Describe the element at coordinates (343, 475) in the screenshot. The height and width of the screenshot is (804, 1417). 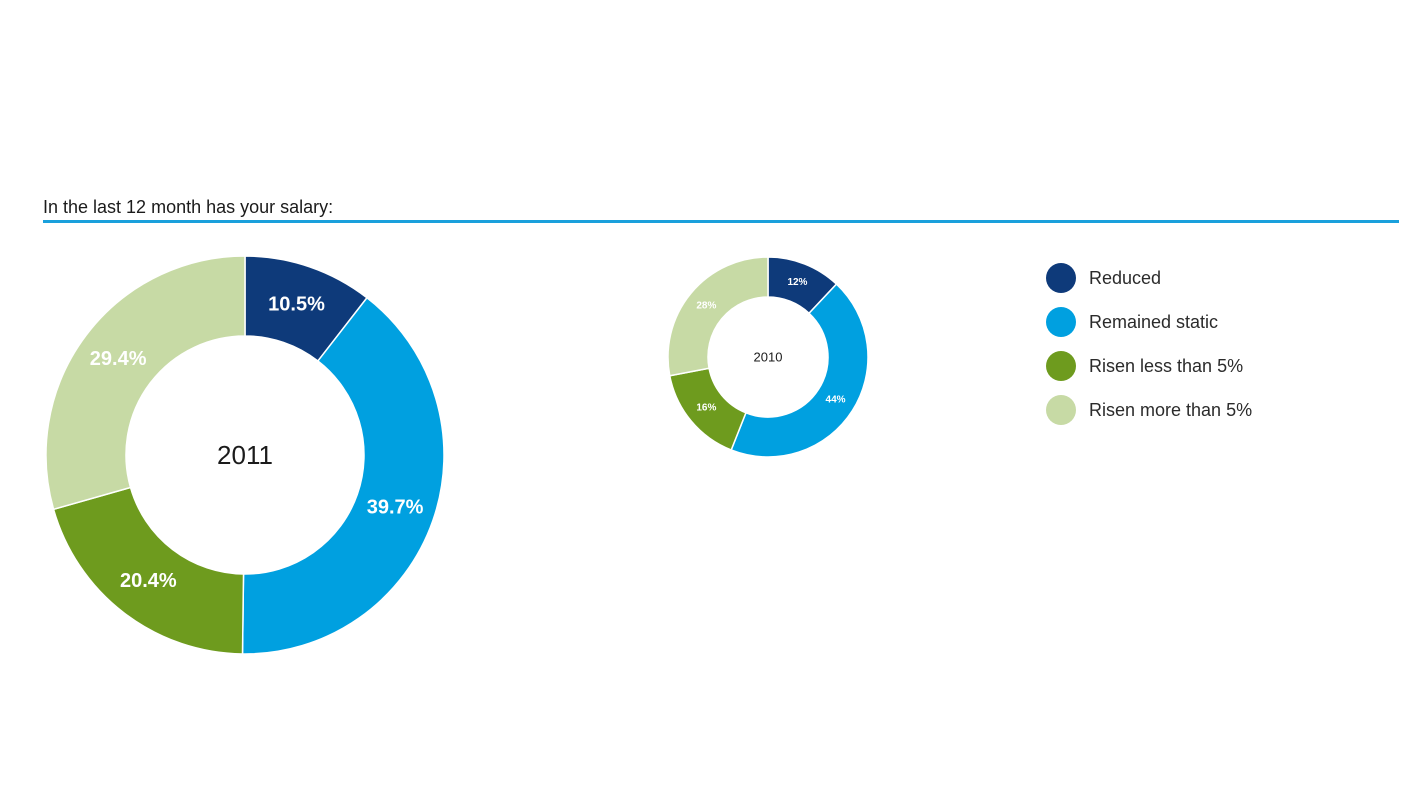
I see `slice-2011-remained-static` at that location.